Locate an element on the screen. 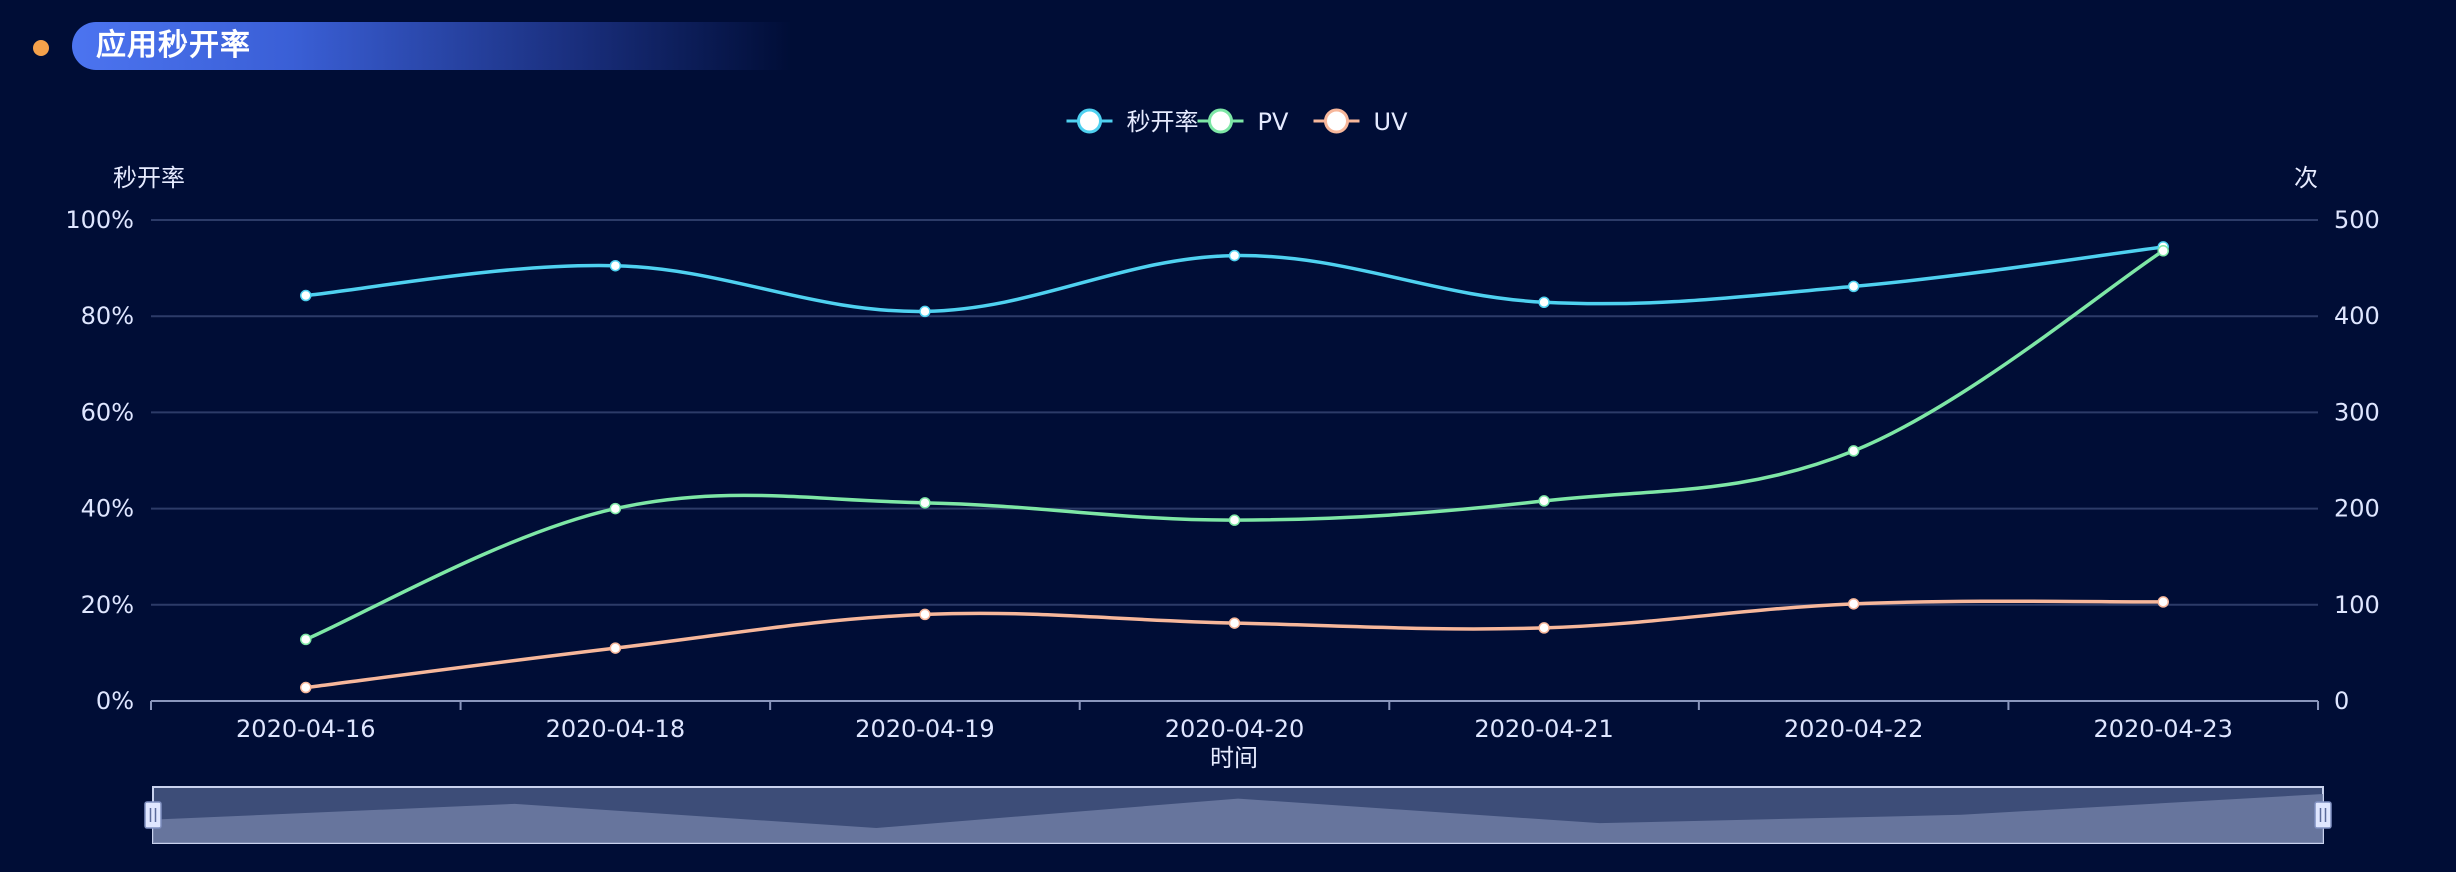  left-tick-label: 20% is located at coordinates (107, 605).